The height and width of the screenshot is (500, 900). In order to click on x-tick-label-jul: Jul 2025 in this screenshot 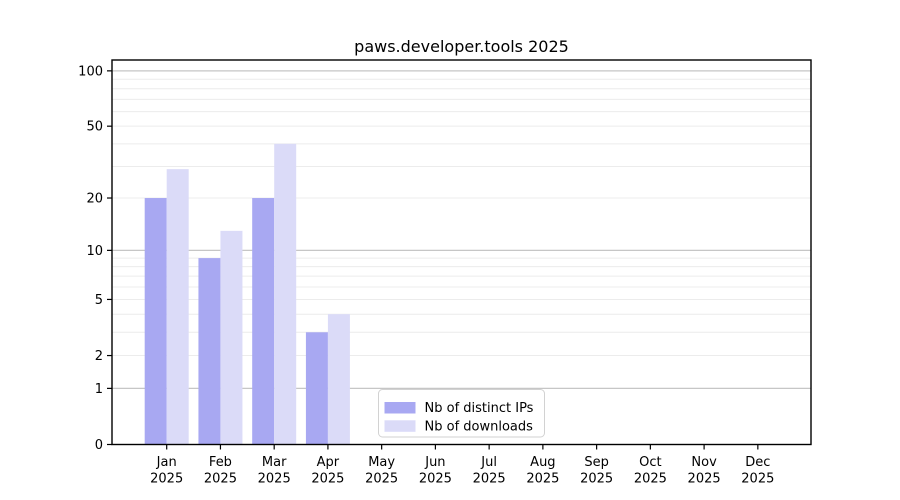, I will do `click(489, 471)`.